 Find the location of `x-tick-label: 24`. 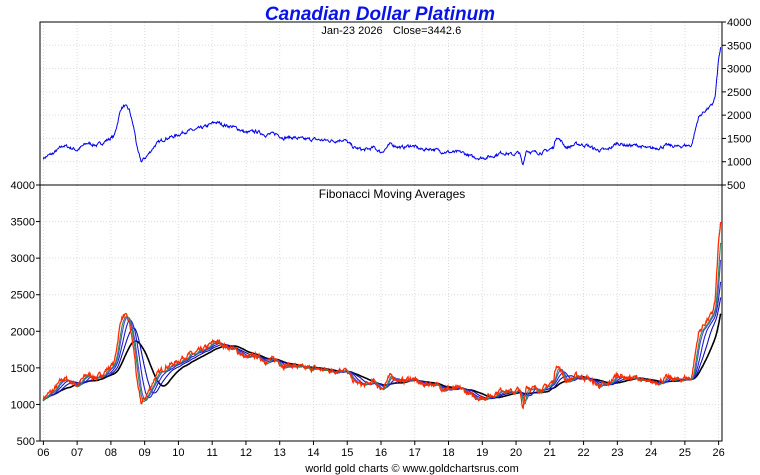

x-tick-label: 24 is located at coordinates (651, 453).